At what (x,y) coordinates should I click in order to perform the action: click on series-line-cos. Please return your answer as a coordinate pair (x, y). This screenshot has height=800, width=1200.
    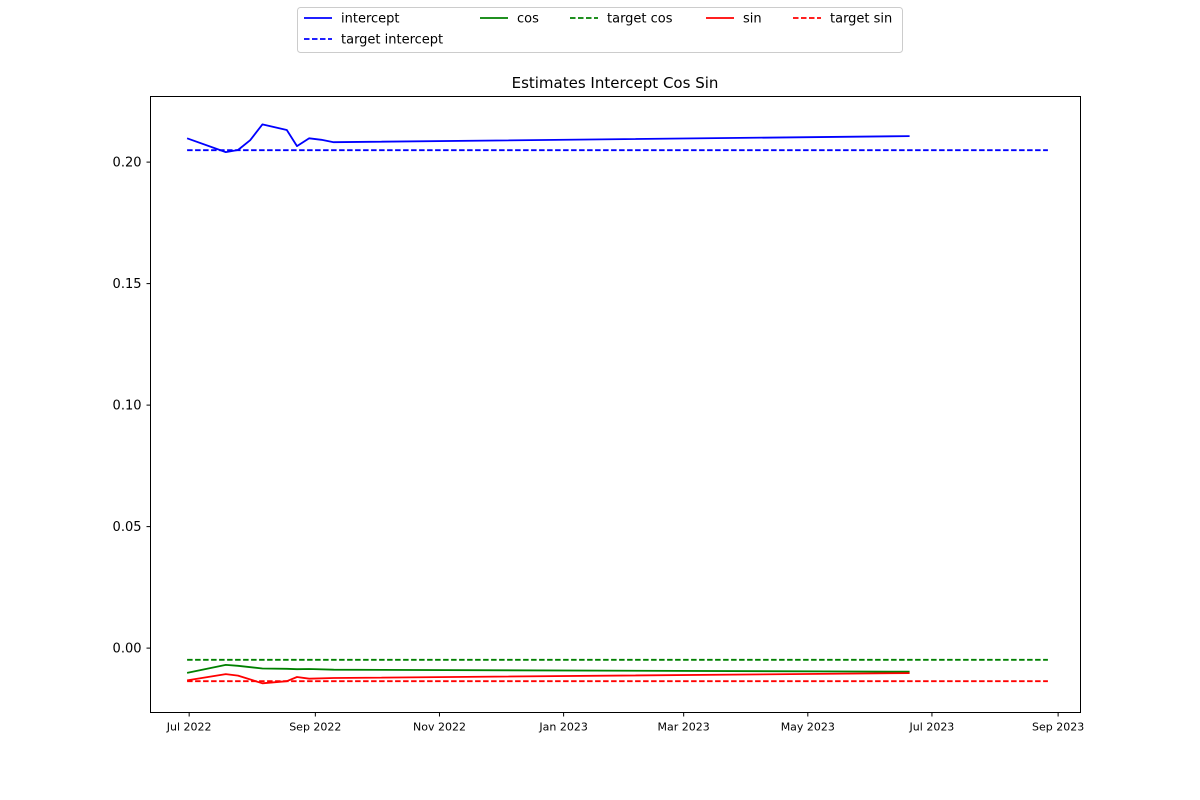
    Looking at the image, I should click on (548, 669).